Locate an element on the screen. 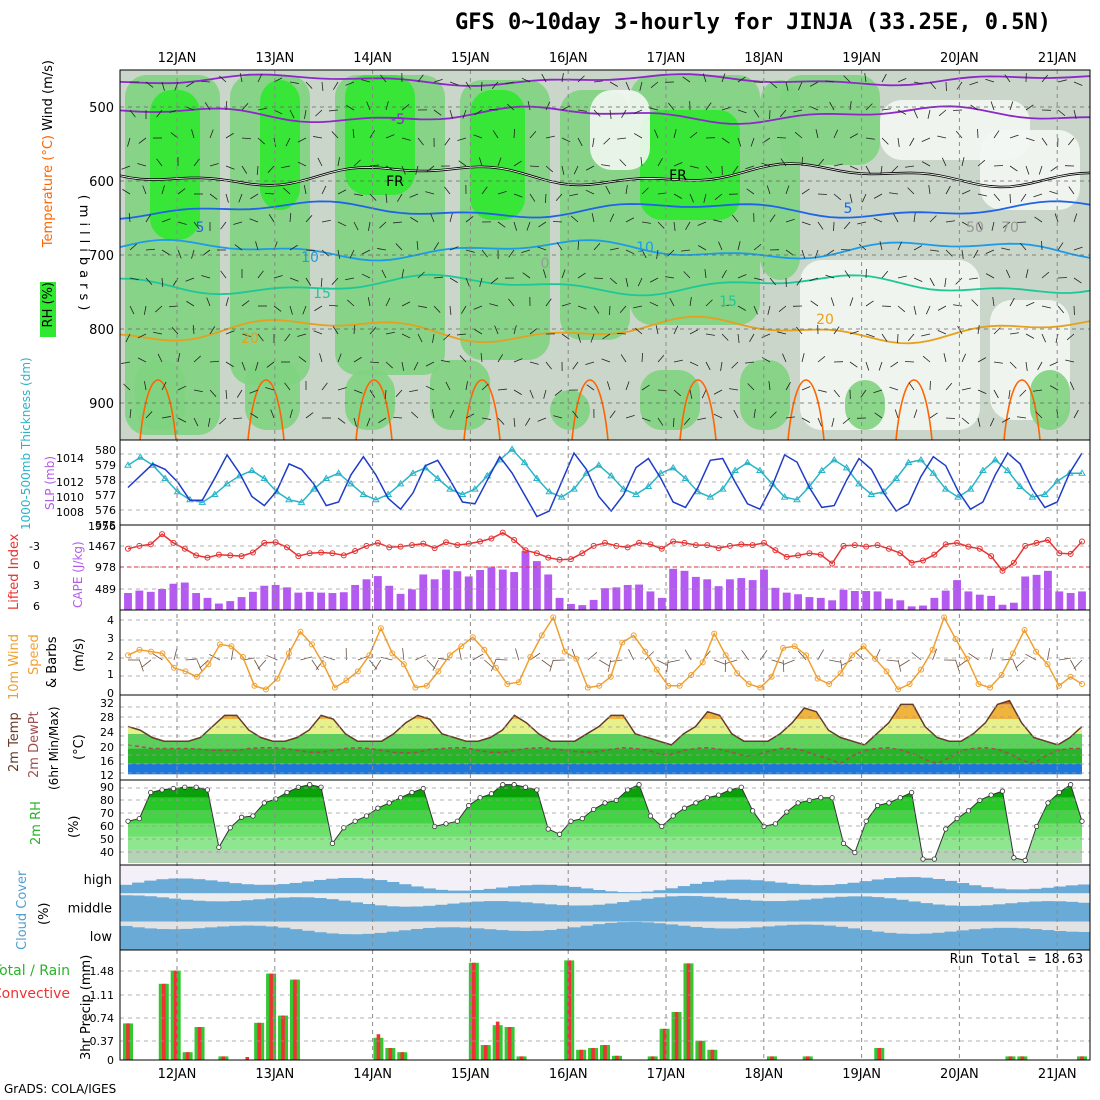 The image size is (1100, 1100). slp-tick: 1010 is located at coordinates (70, 497).